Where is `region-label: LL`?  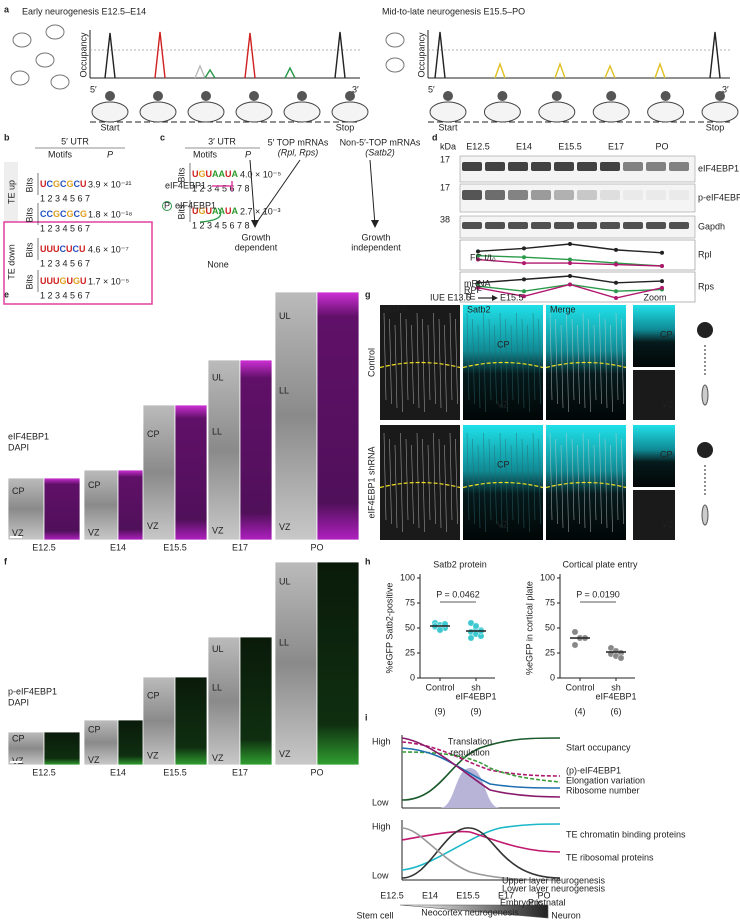
region-label: LL is located at coordinates (284, 391).